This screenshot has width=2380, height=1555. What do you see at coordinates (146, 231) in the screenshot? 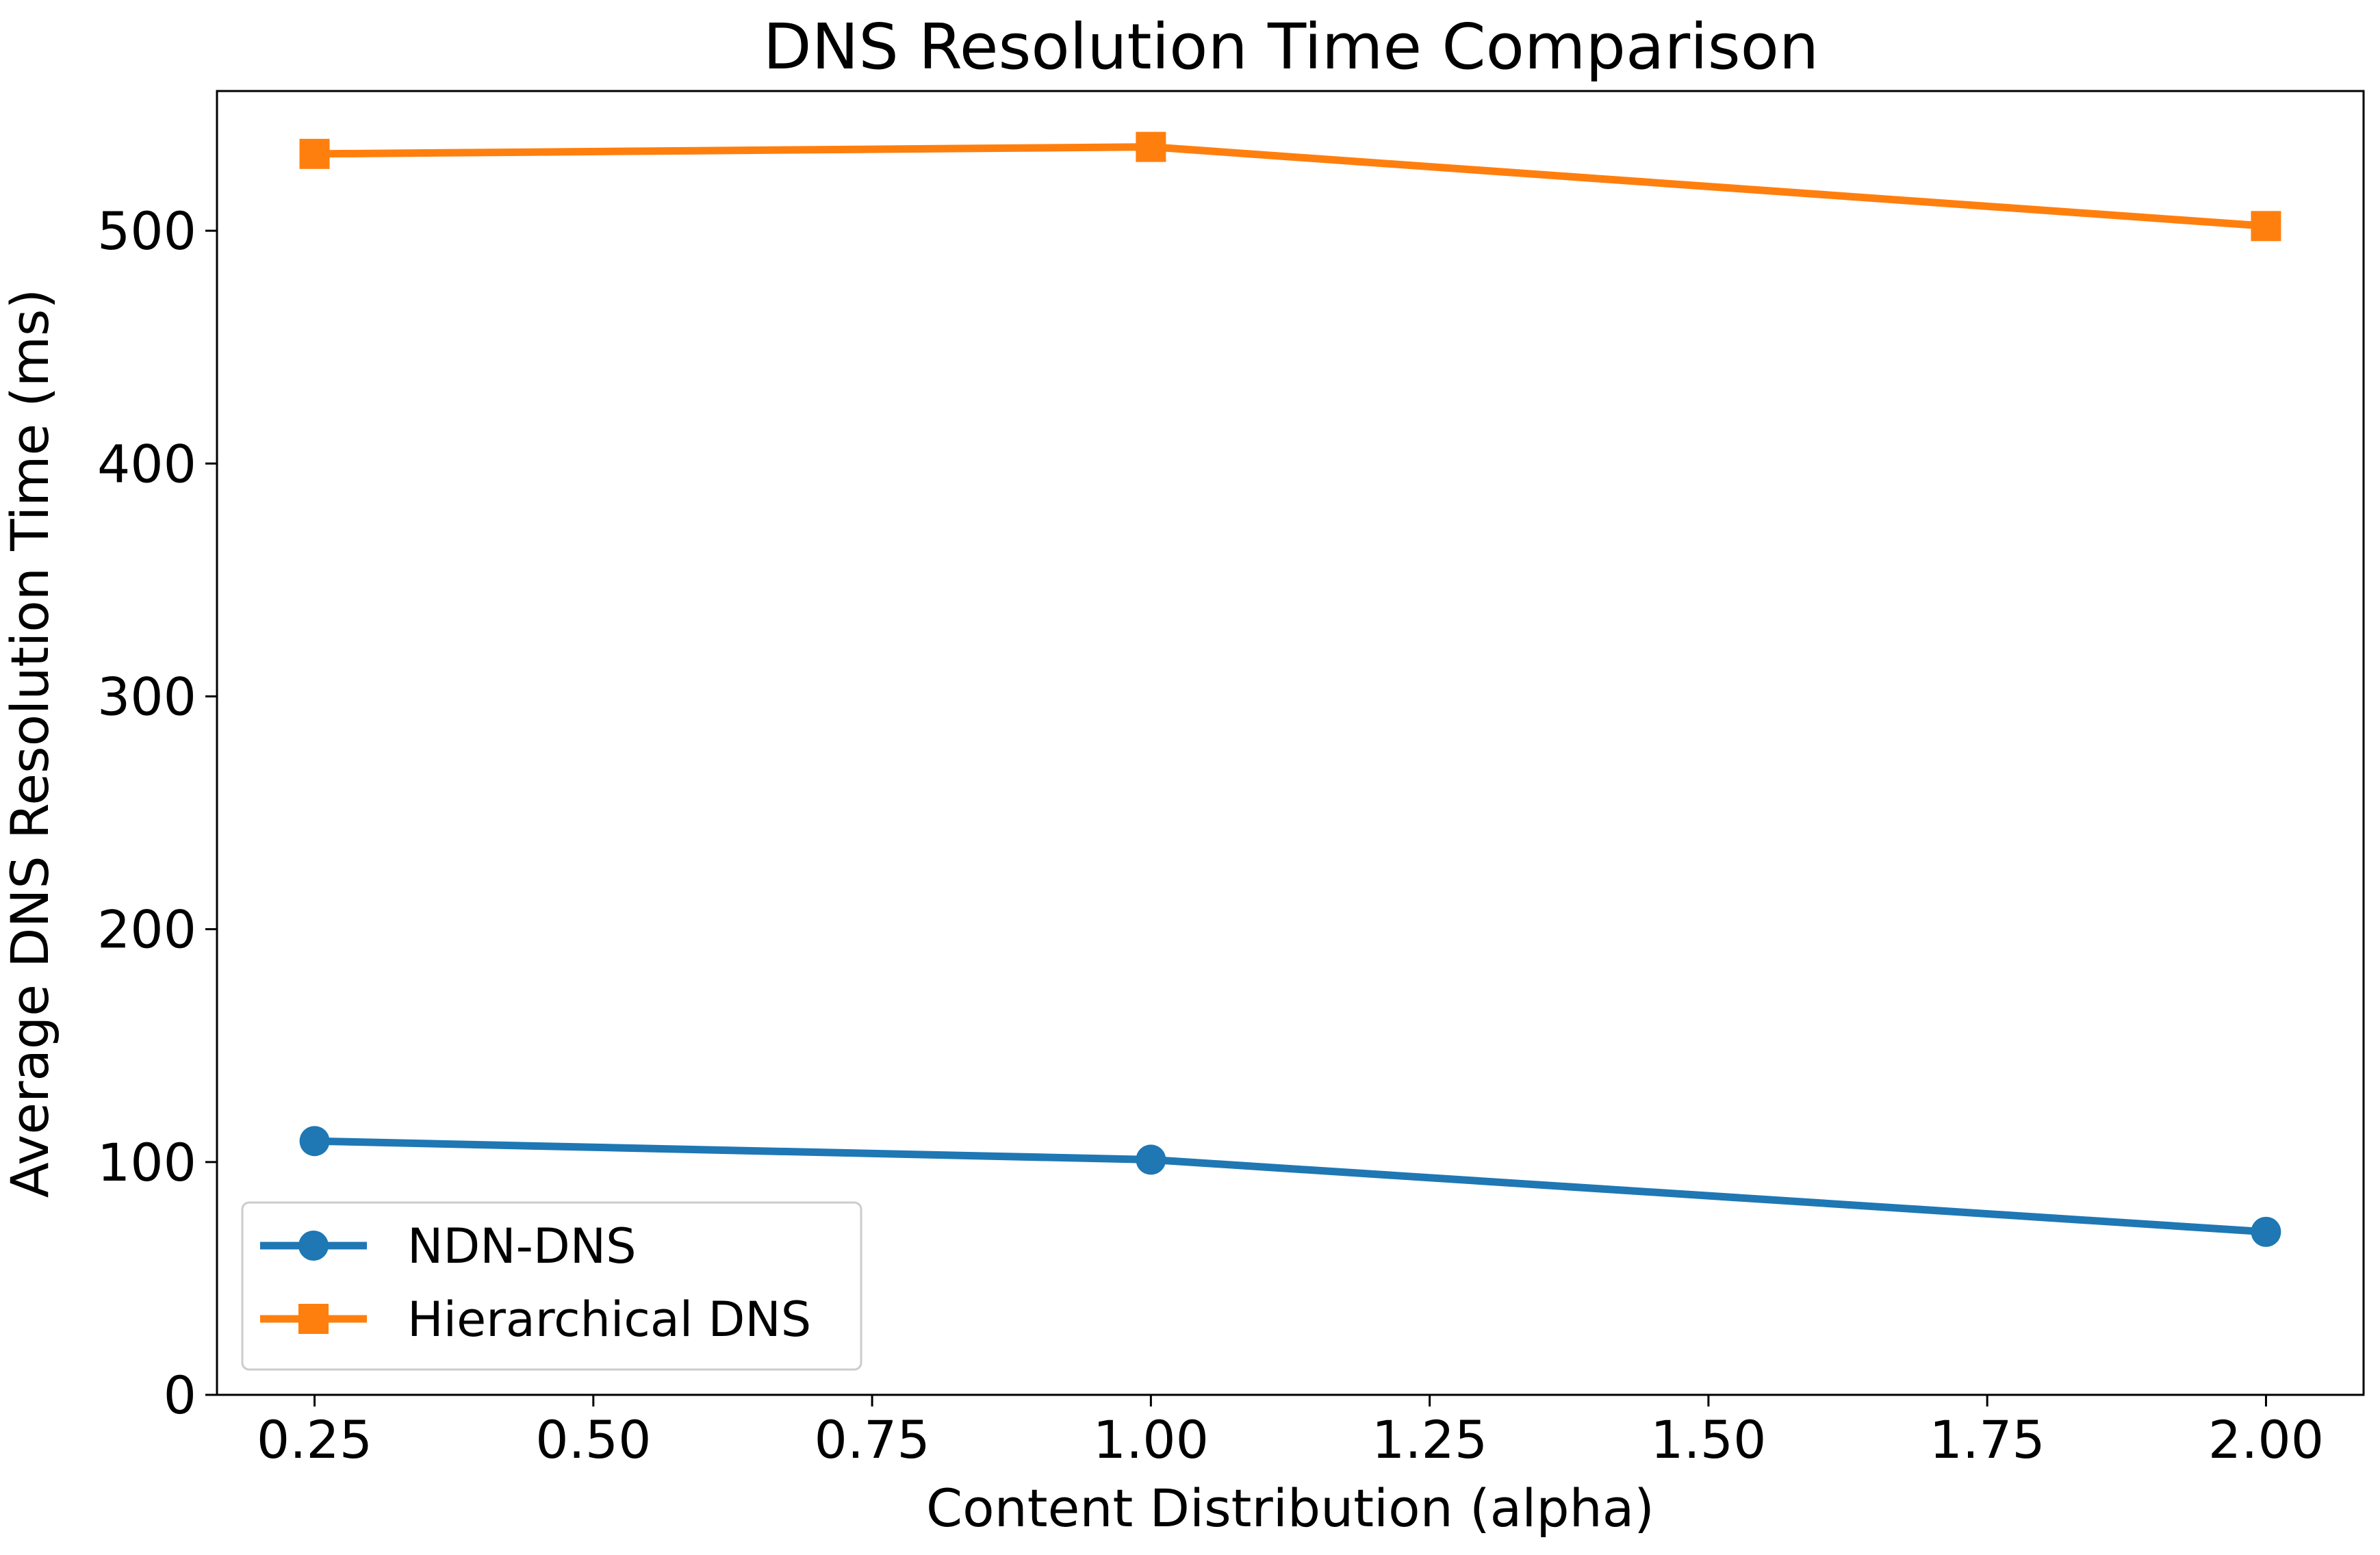
I see `y-tick-label: 500` at bounding box center [146, 231].